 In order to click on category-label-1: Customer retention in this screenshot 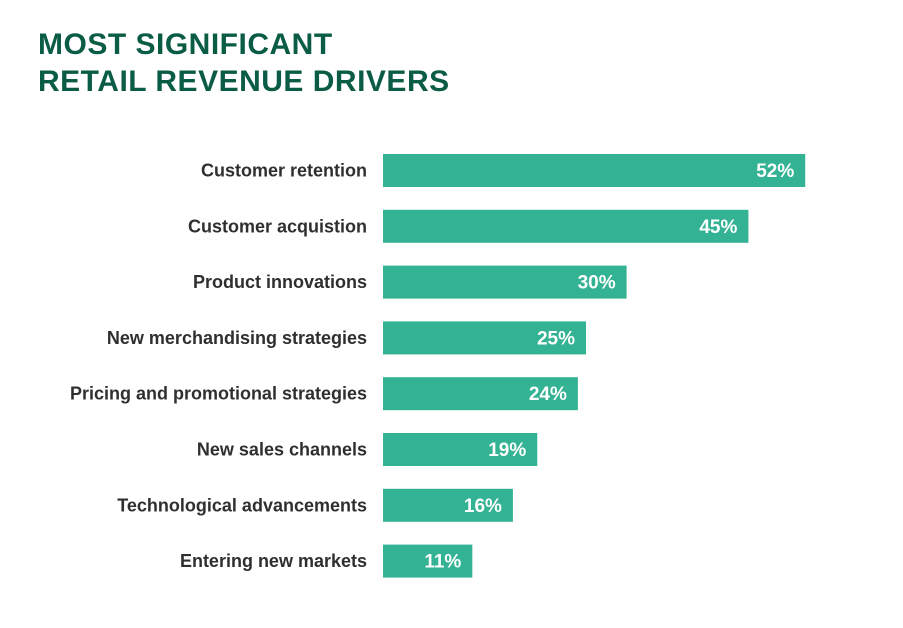, I will do `click(284, 171)`.